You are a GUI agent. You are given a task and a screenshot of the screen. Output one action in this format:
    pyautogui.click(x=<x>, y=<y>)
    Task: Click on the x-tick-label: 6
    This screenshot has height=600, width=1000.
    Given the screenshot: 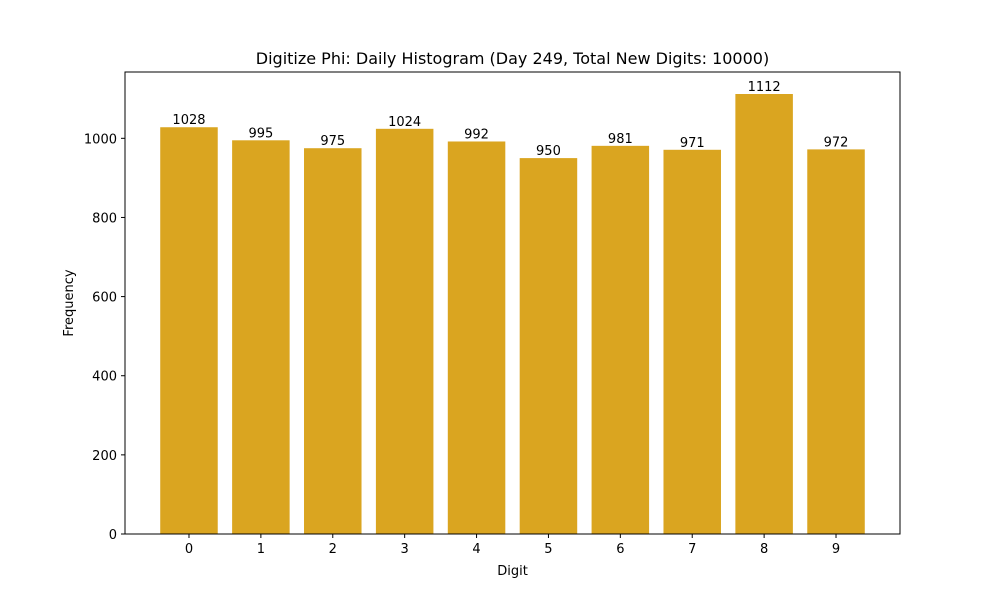 What is the action you would take?
    pyautogui.click(x=620, y=549)
    